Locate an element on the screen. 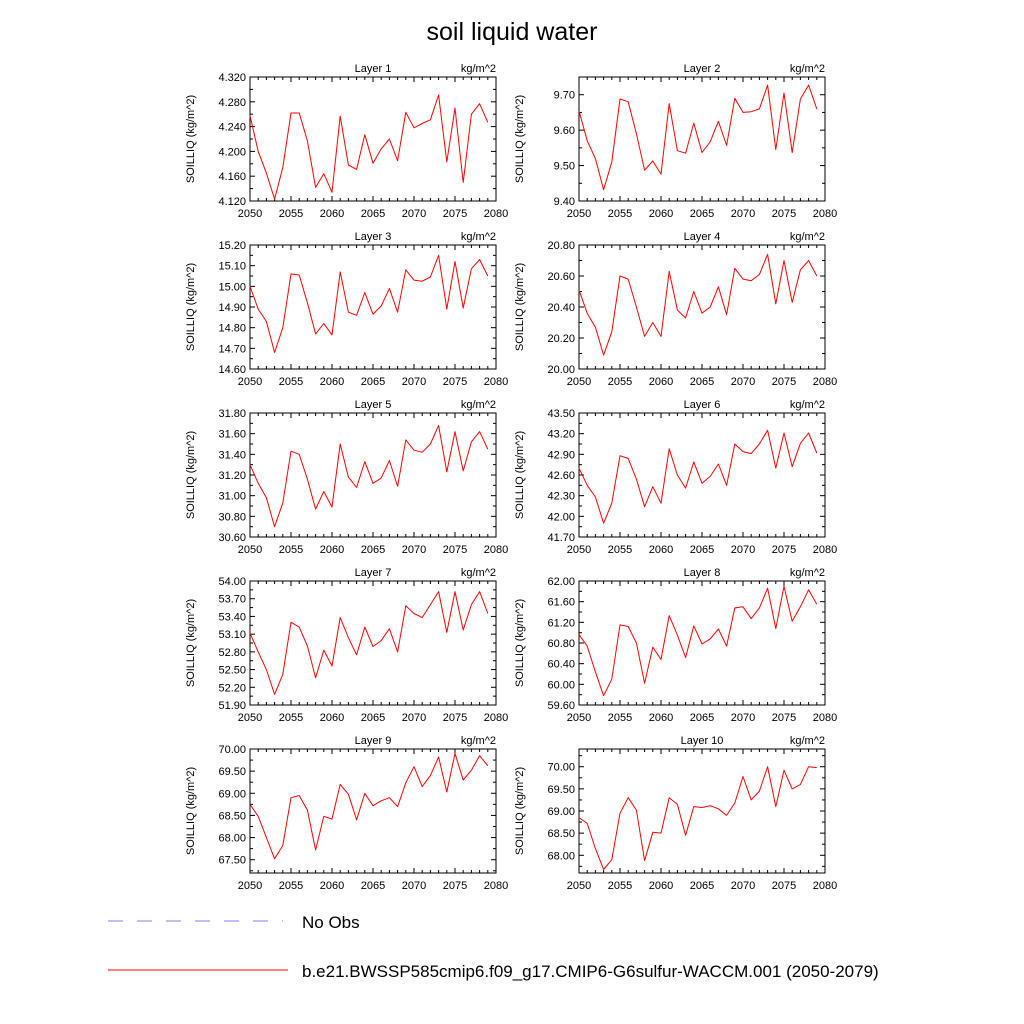  y-tick-label: 60.40 is located at coordinates (561, 665).